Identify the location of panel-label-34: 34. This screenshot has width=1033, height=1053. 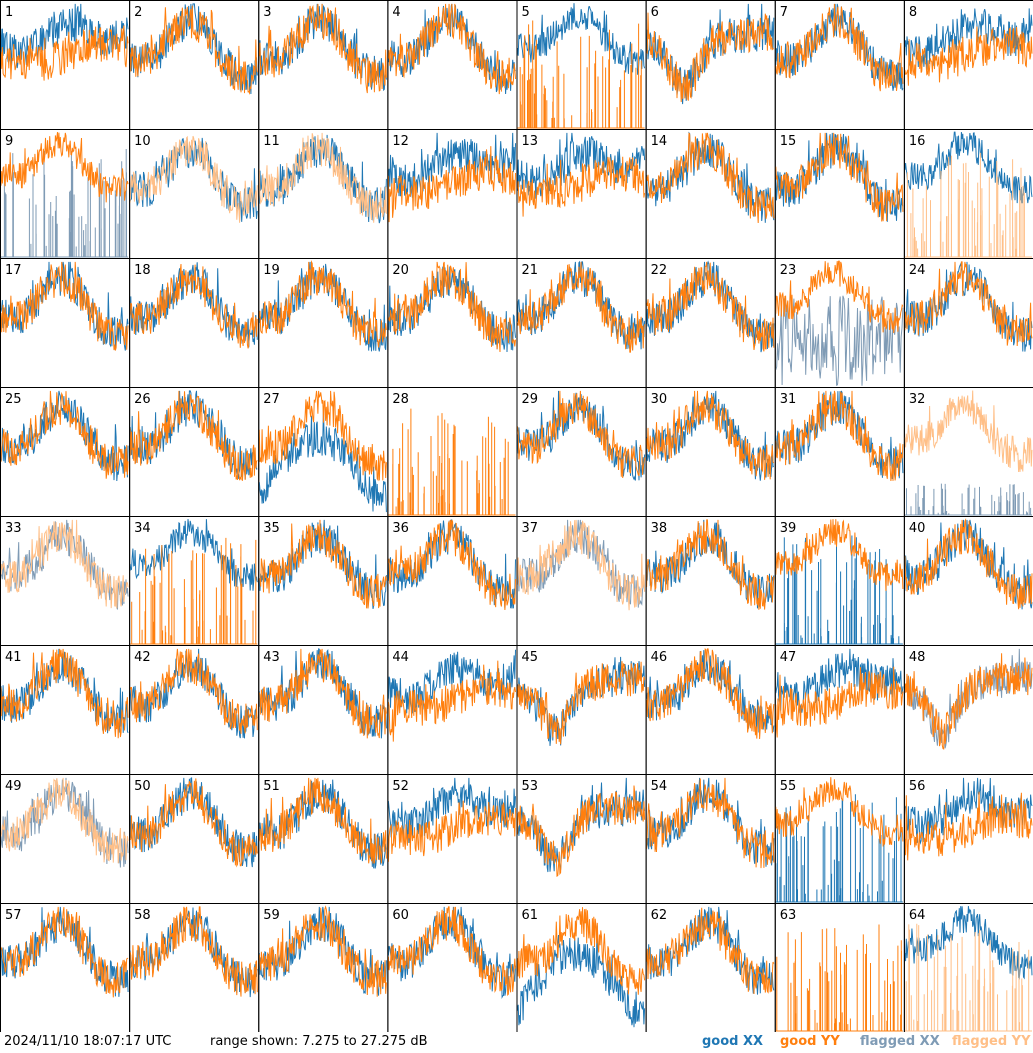
(142, 528).